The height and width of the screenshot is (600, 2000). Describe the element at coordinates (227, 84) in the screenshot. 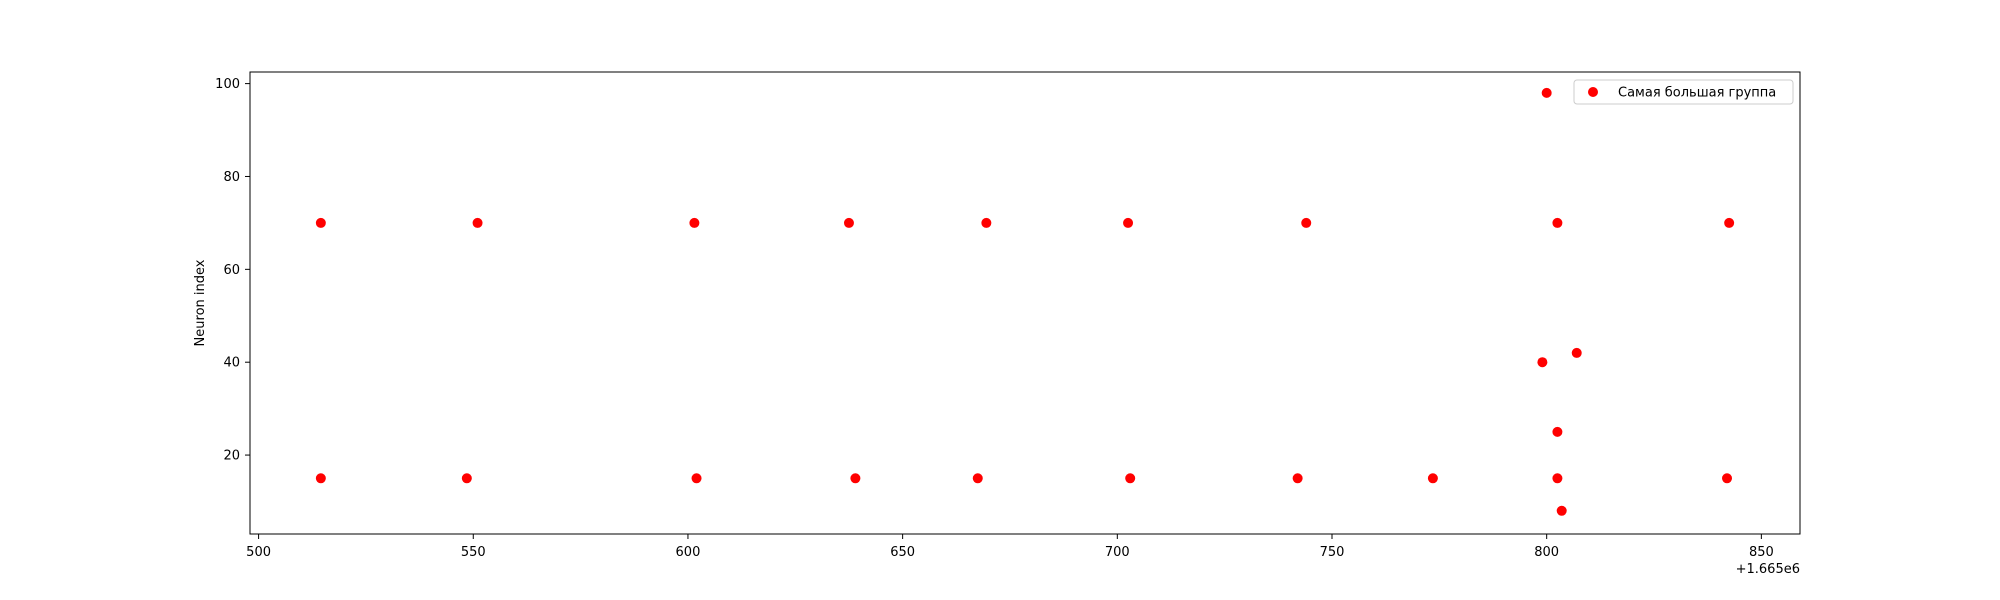

I see `y-tick-label: 100` at that location.